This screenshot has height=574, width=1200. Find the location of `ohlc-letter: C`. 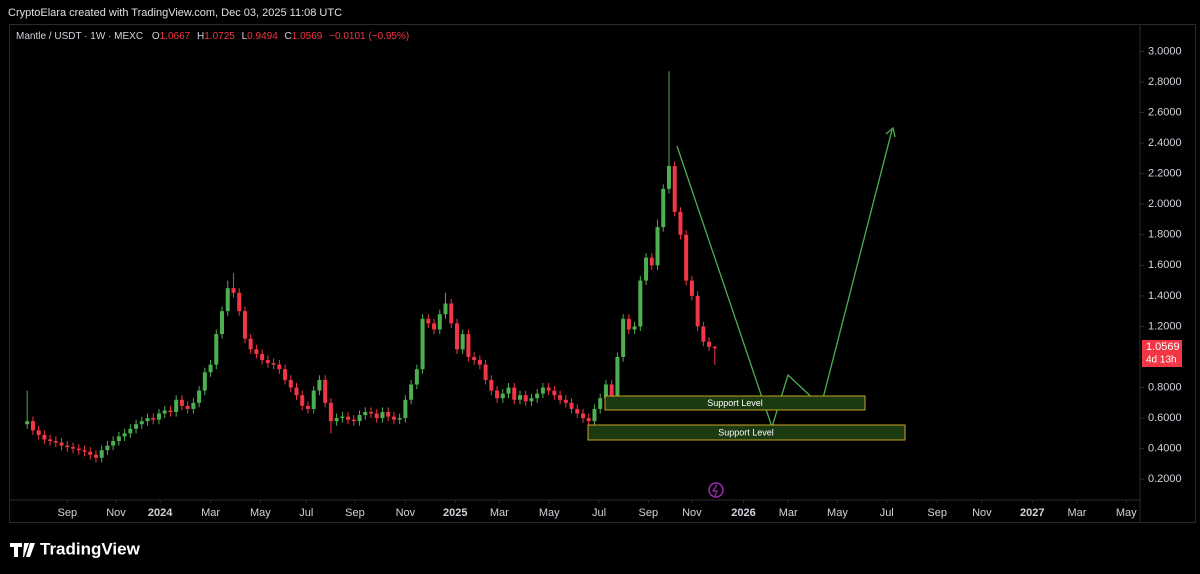

ohlc-letter: C is located at coordinates (288, 36).